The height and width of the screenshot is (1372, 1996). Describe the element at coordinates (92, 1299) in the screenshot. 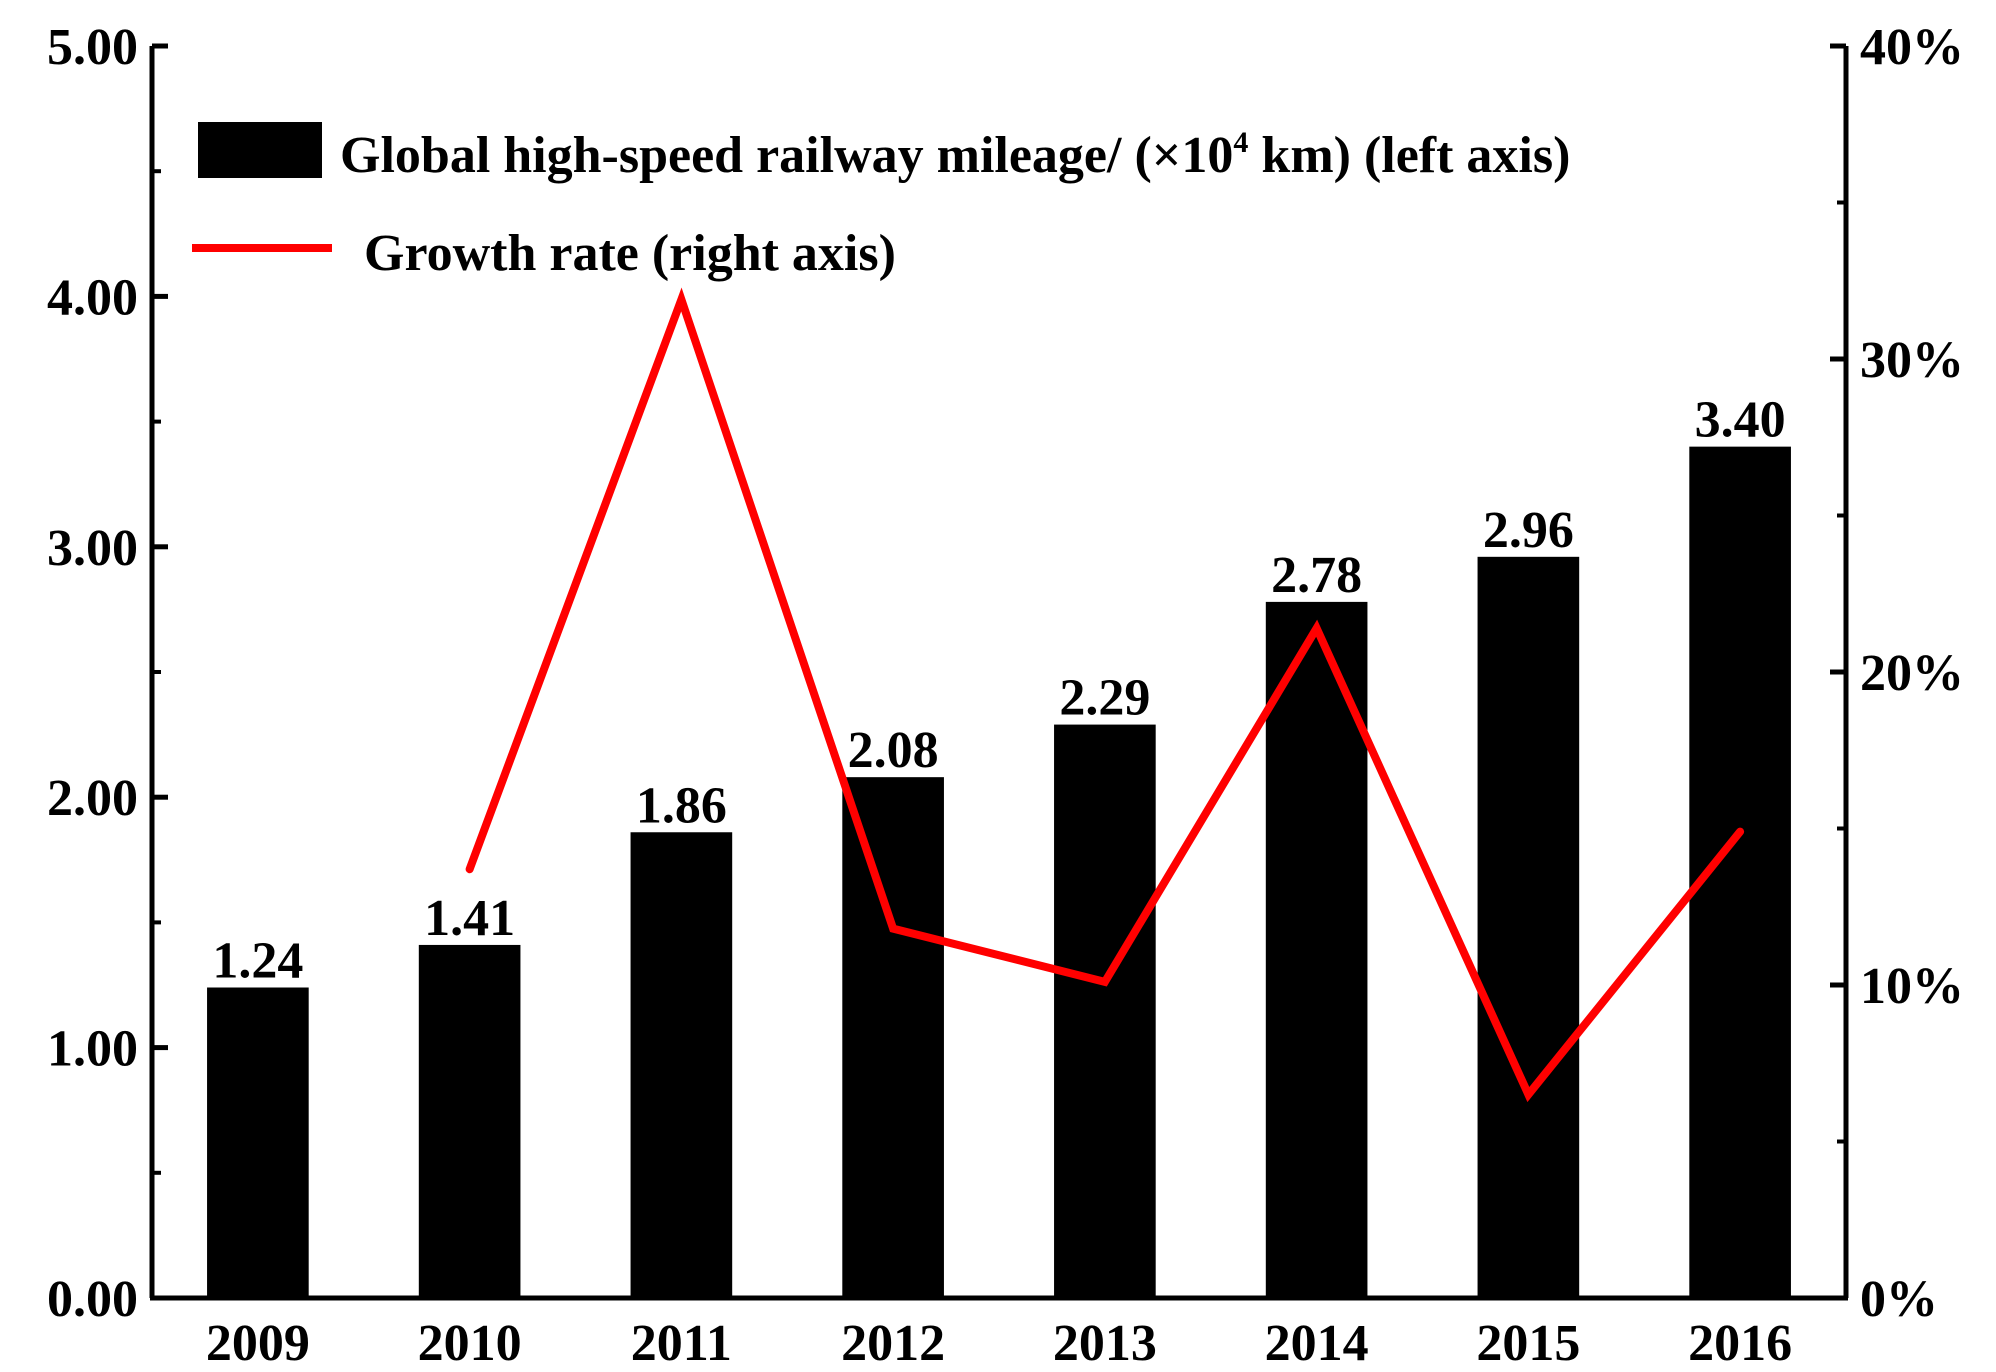

I see `left-tick-label: 0.00` at that location.